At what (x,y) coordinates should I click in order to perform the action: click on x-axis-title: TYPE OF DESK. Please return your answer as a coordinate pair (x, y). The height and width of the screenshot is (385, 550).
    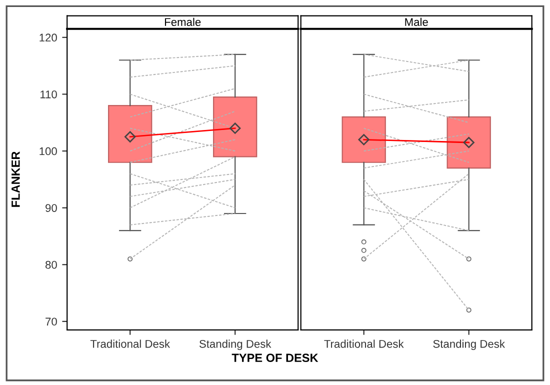
    Looking at the image, I should click on (275, 358).